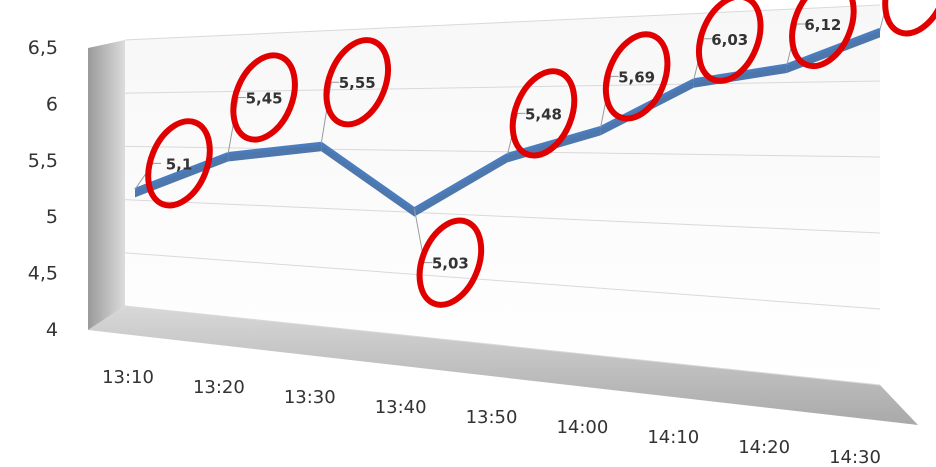 The height and width of the screenshot is (467, 936). Describe the element at coordinates (915, 0) in the screenshot. I see `data-label: 6,34` at that location.